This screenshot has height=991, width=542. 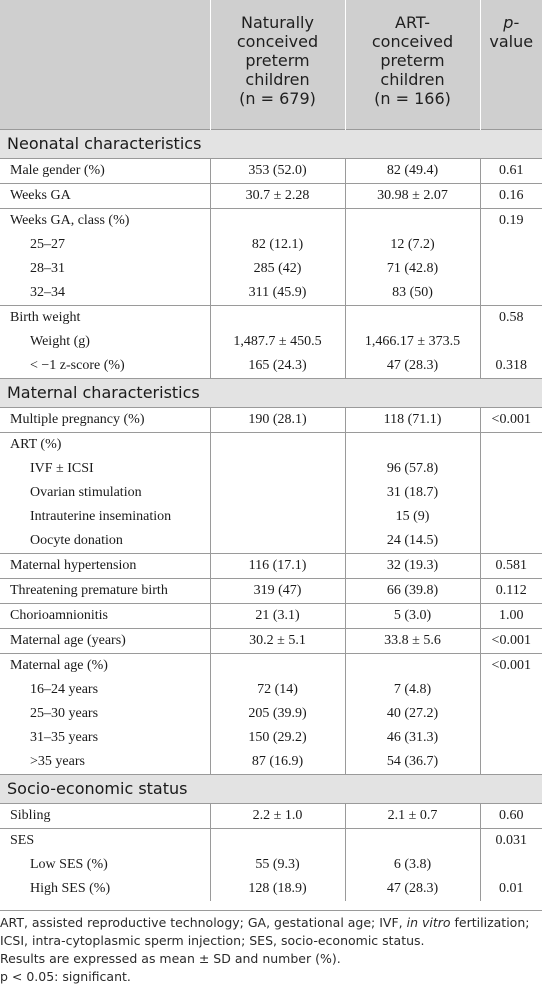 What do you see at coordinates (510, 220) in the screenshot?
I see `p-value: 0.19` at bounding box center [510, 220].